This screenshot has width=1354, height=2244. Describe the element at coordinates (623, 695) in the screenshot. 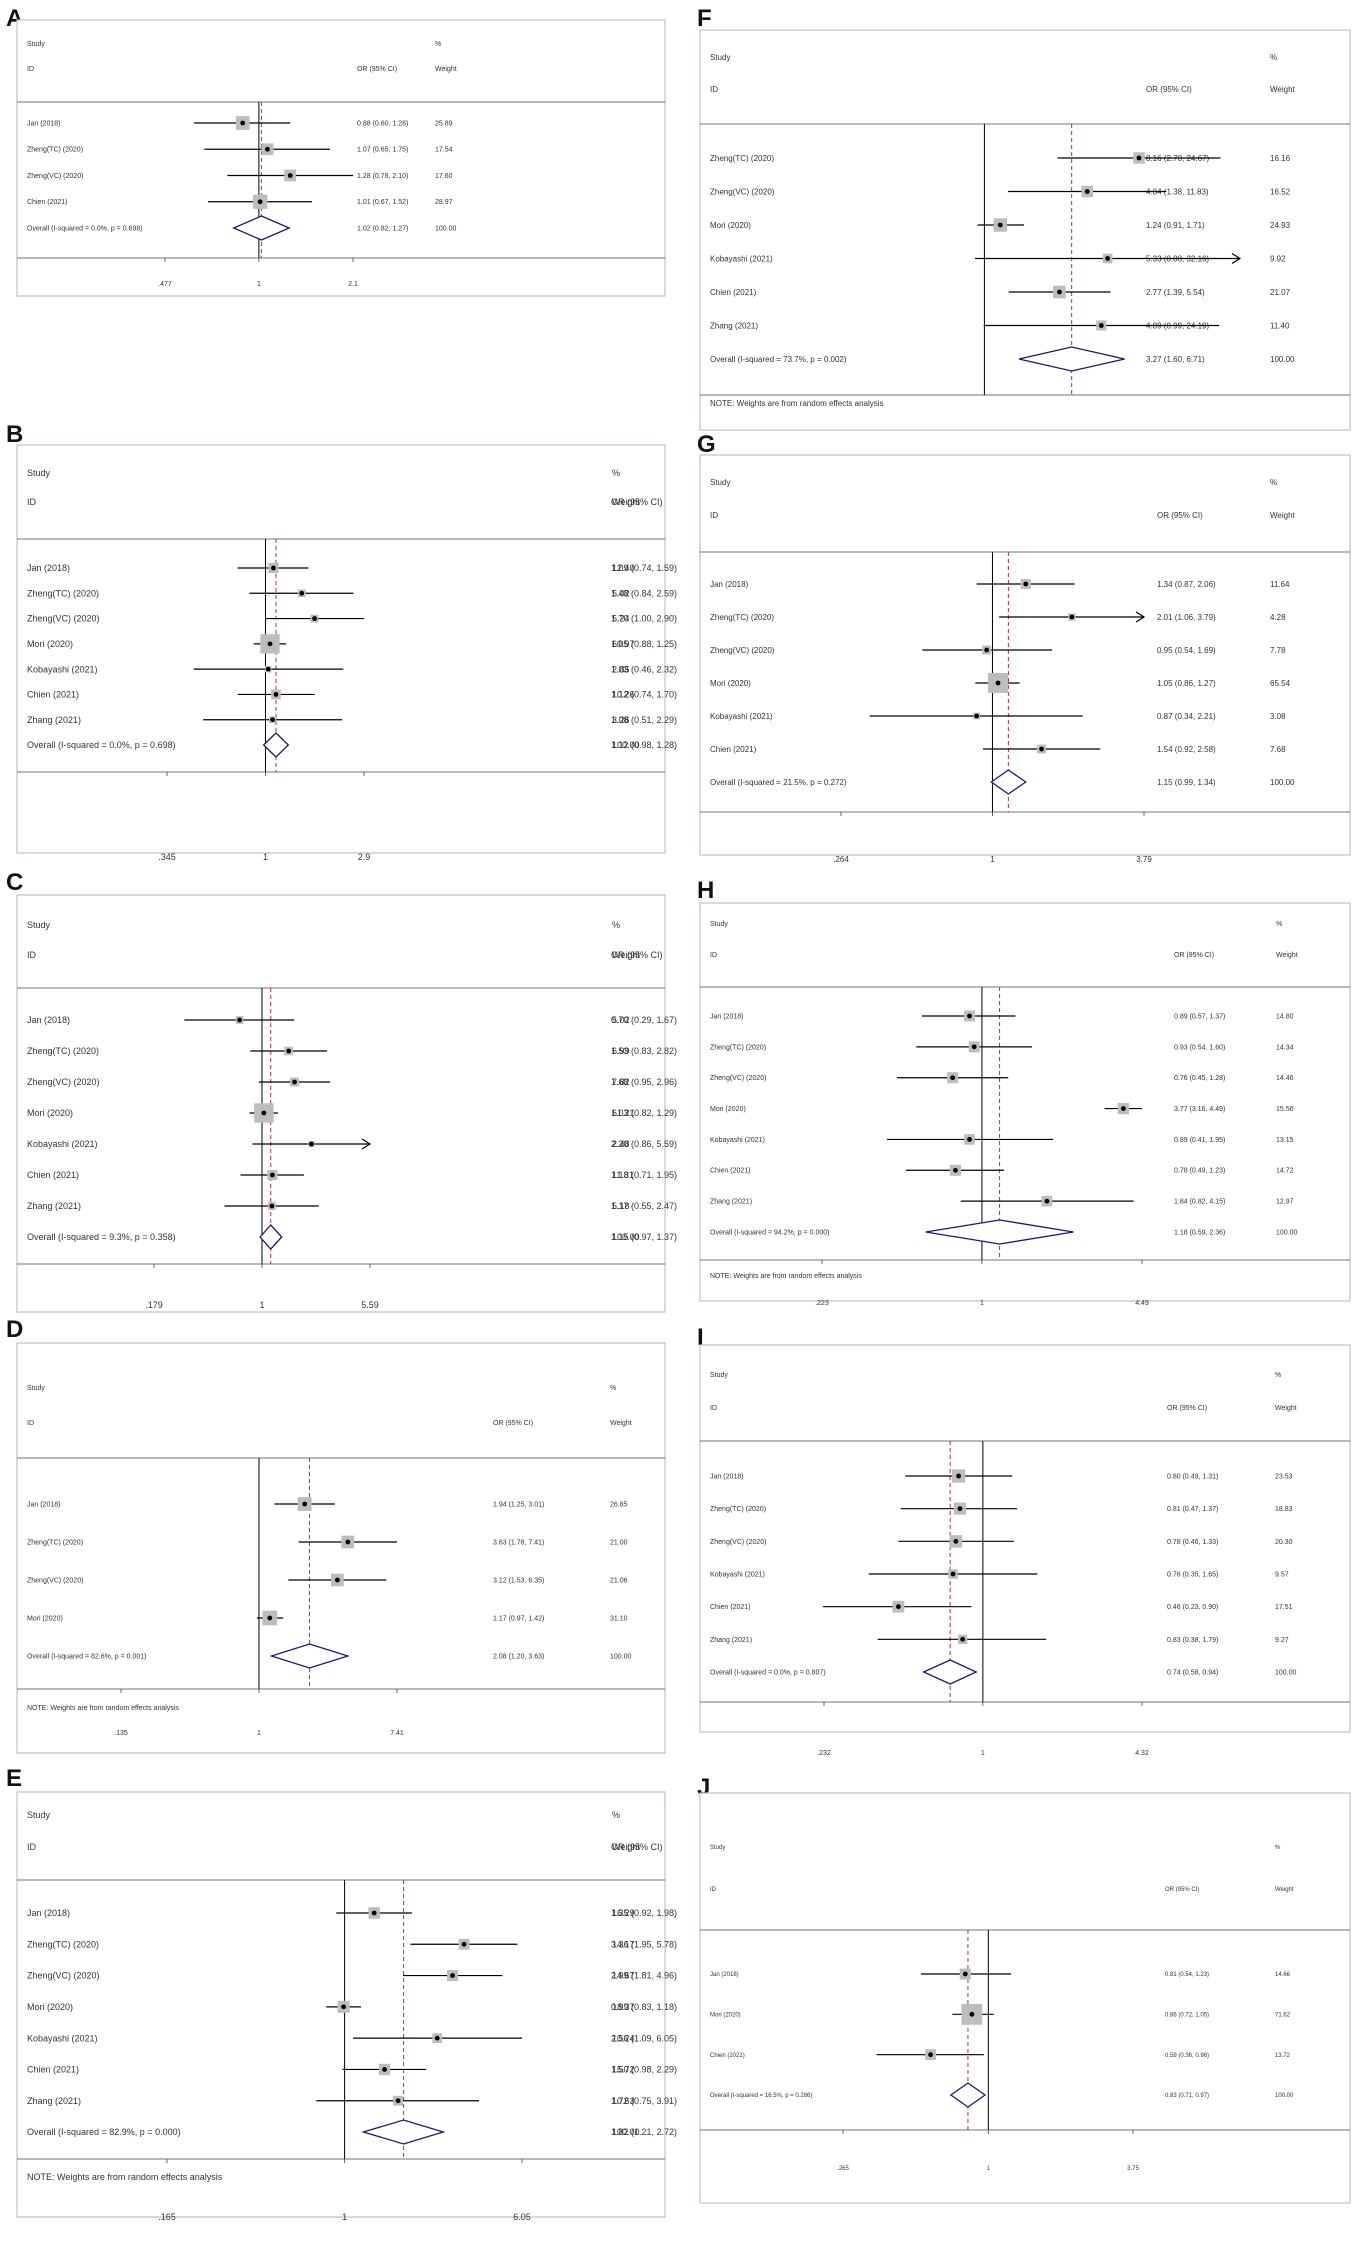

I see `study-weight-text: 10.26` at that location.